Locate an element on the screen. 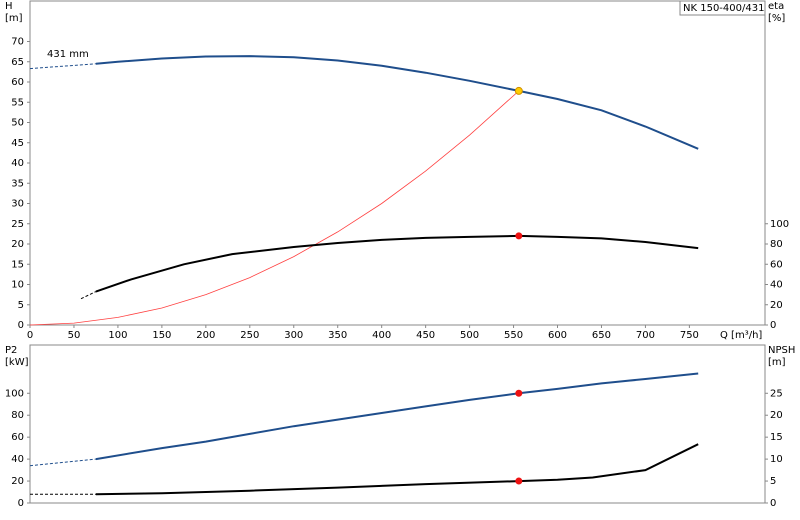  y-axis-label: [m] is located at coordinates (14, 18).